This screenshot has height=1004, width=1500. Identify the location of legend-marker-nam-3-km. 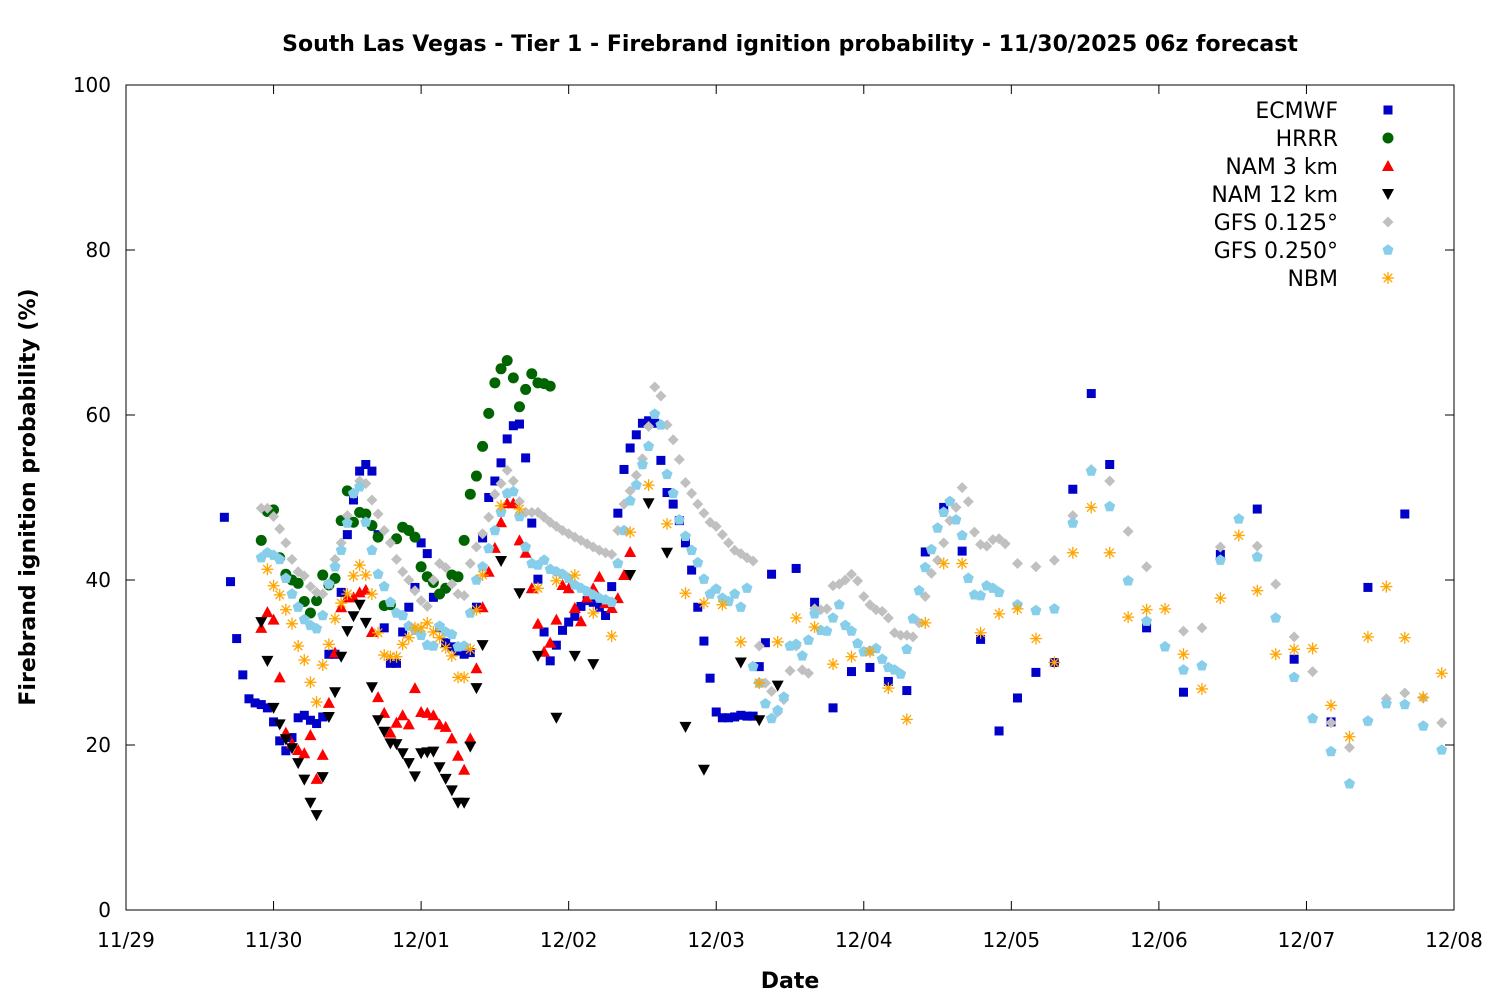
(1388, 165).